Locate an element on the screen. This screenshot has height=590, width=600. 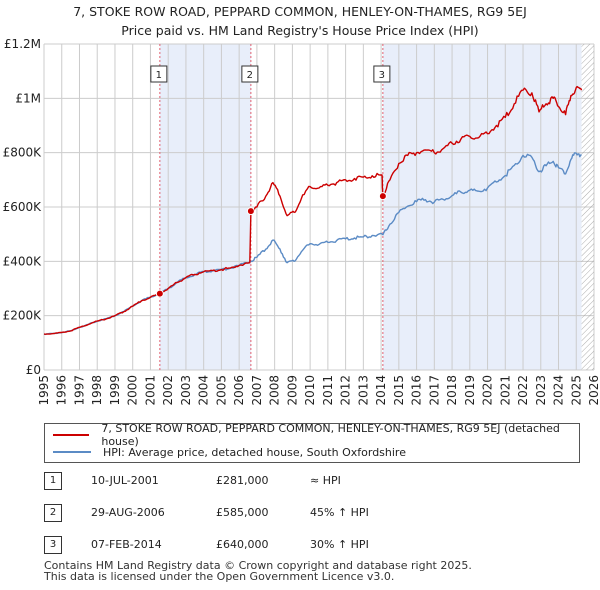
x-tick-label: 2024 is located at coordinates (559, 390).